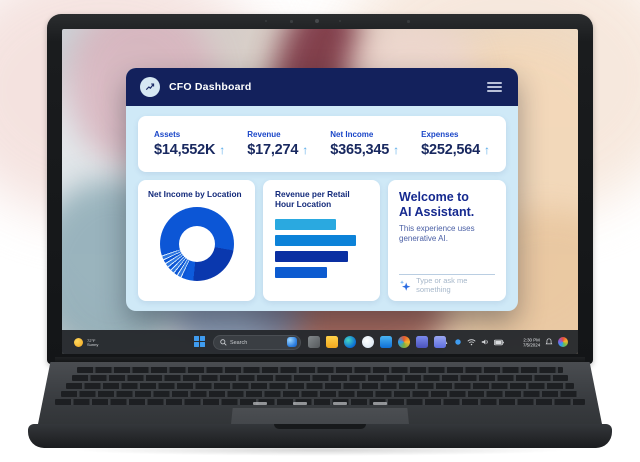  Describe the element at coordinates (264, 134) in the screenshot. I see `kpi-label: Revenue` at that location.